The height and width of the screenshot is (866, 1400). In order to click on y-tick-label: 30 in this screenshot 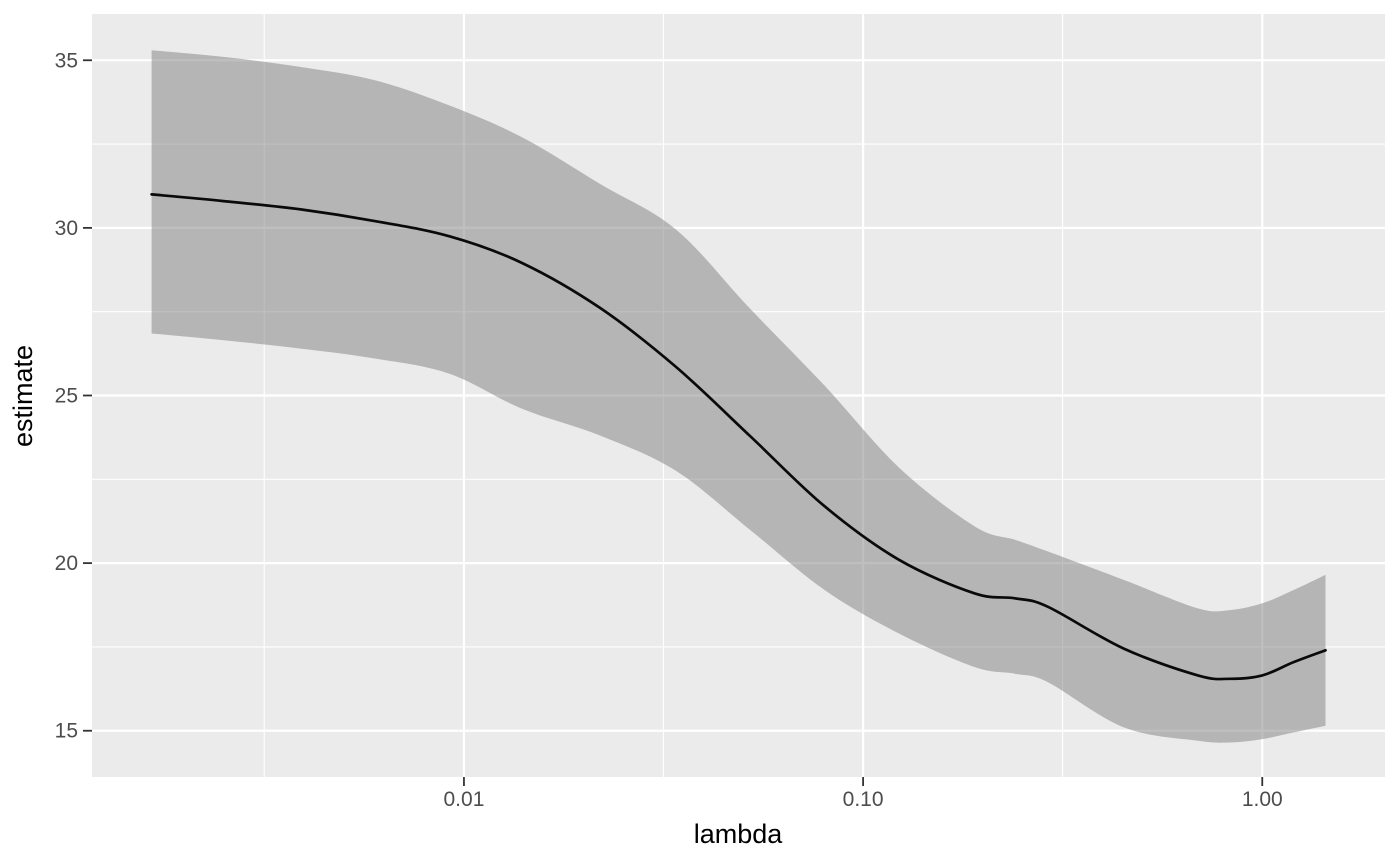, I will do `click(66, 228)`.